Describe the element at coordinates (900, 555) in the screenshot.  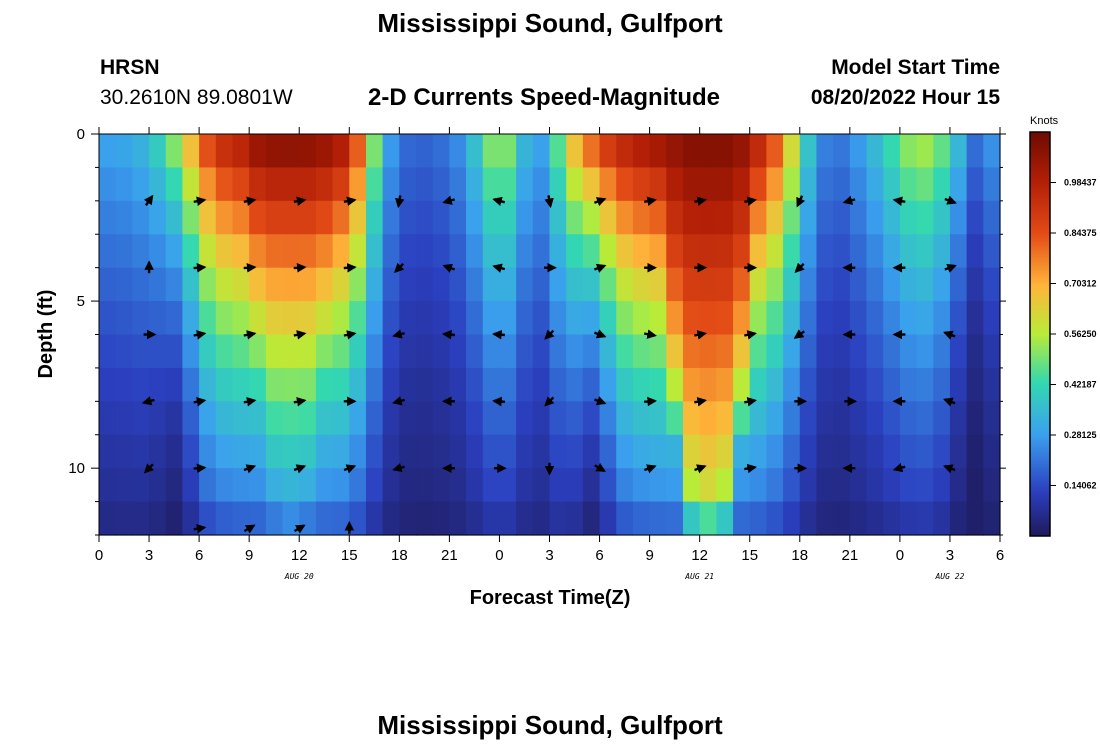
I see `x-tick-label: 0` at that location.